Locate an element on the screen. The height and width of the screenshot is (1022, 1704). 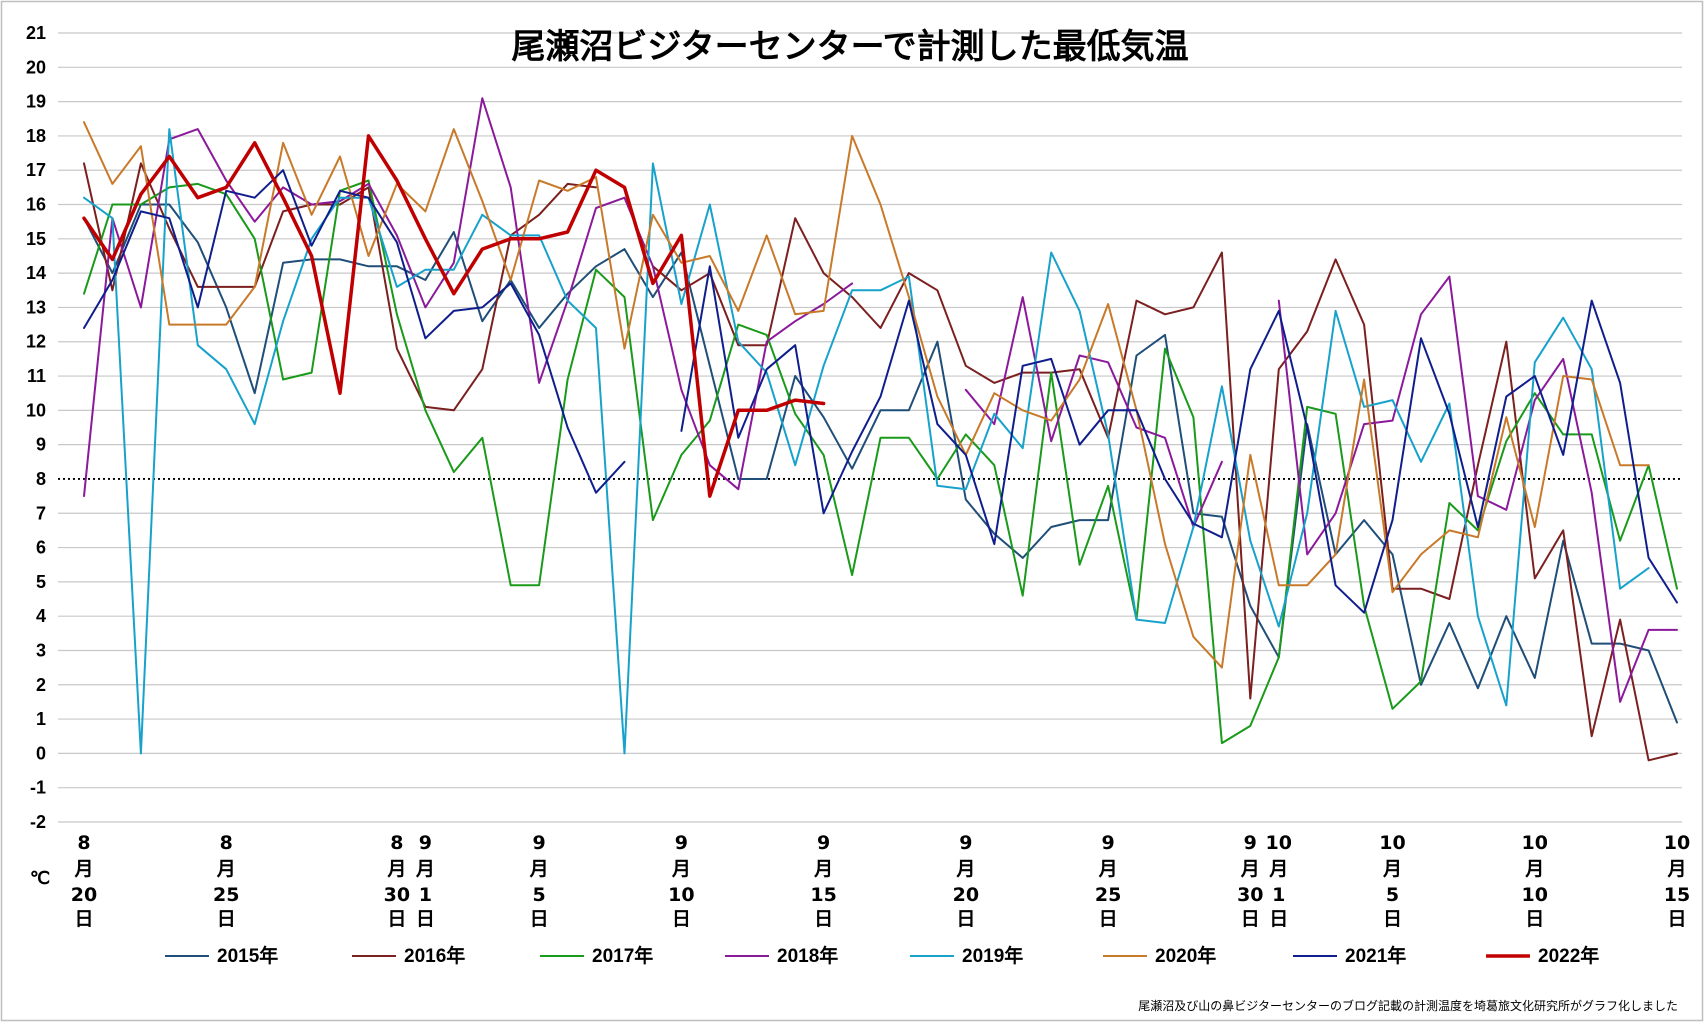
legend-label: 2016年 is located at coordinates (434, 955).